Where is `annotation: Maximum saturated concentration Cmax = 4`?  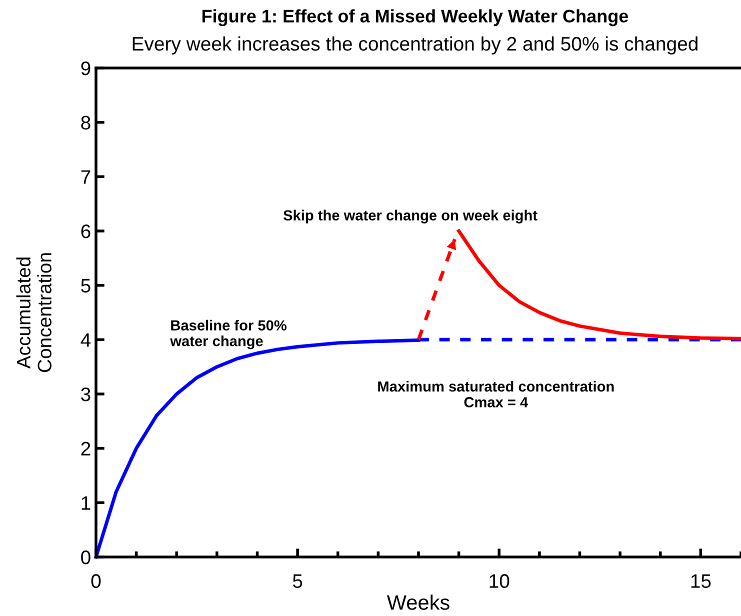
annotation: Maximum saturated concentration Cmax = 4 is located at coordinates (496, 394).